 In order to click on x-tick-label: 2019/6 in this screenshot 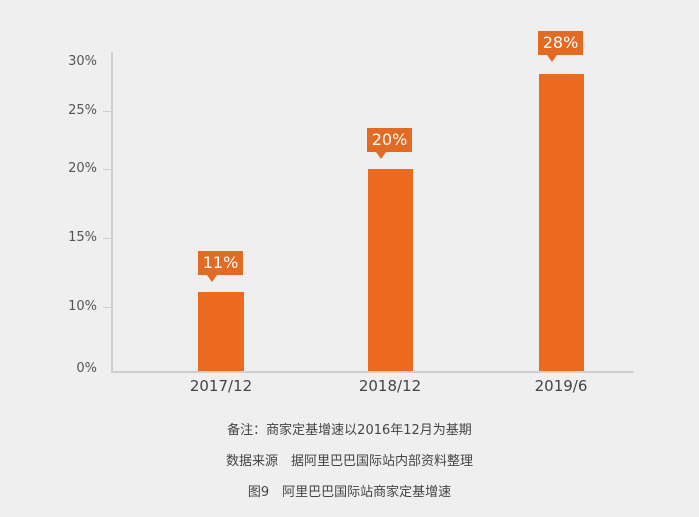, I will do `click(561, 386)`.